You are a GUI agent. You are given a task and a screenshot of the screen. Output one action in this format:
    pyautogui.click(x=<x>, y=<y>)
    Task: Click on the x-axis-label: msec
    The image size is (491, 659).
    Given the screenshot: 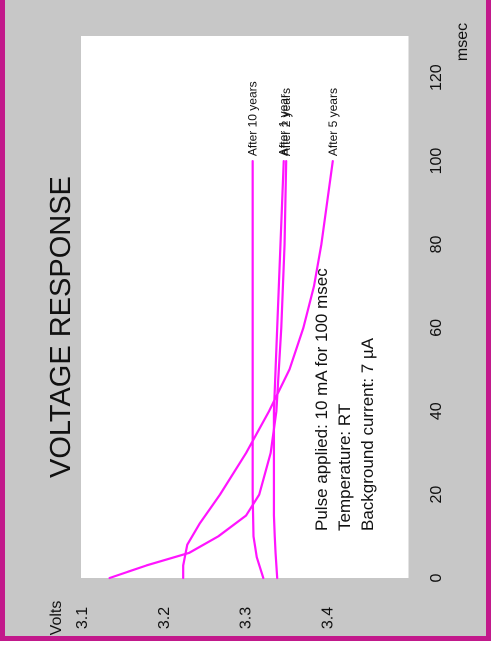 What is the action you would take?
    pyautogui.click(x=462, y=42)
    